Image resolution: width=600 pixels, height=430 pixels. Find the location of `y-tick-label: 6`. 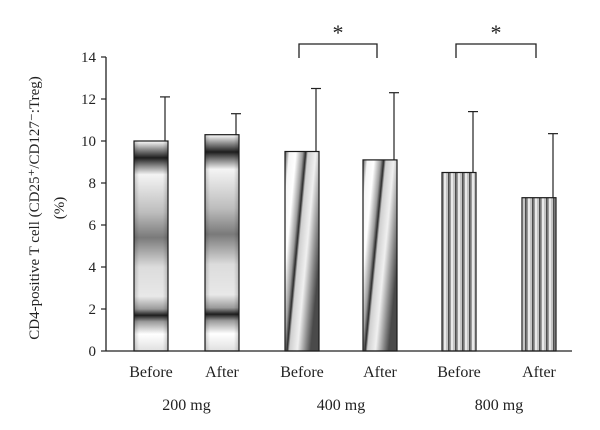

y-tick-label: 6 is located at coordinates (93, 226).